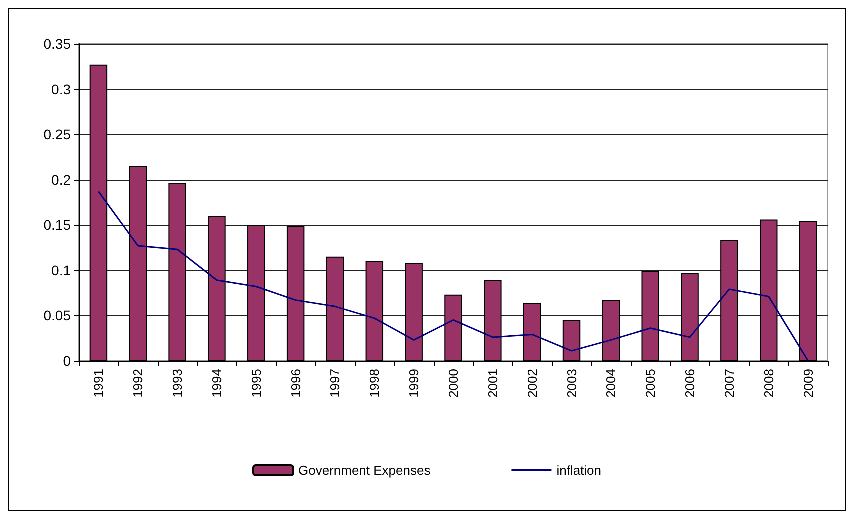 Image resolution: width=855 pixels, height=521 pixels. Describe the element at coordinates (98, 383) in the screenshot. I see `x-tick-label: 1991` at that location.